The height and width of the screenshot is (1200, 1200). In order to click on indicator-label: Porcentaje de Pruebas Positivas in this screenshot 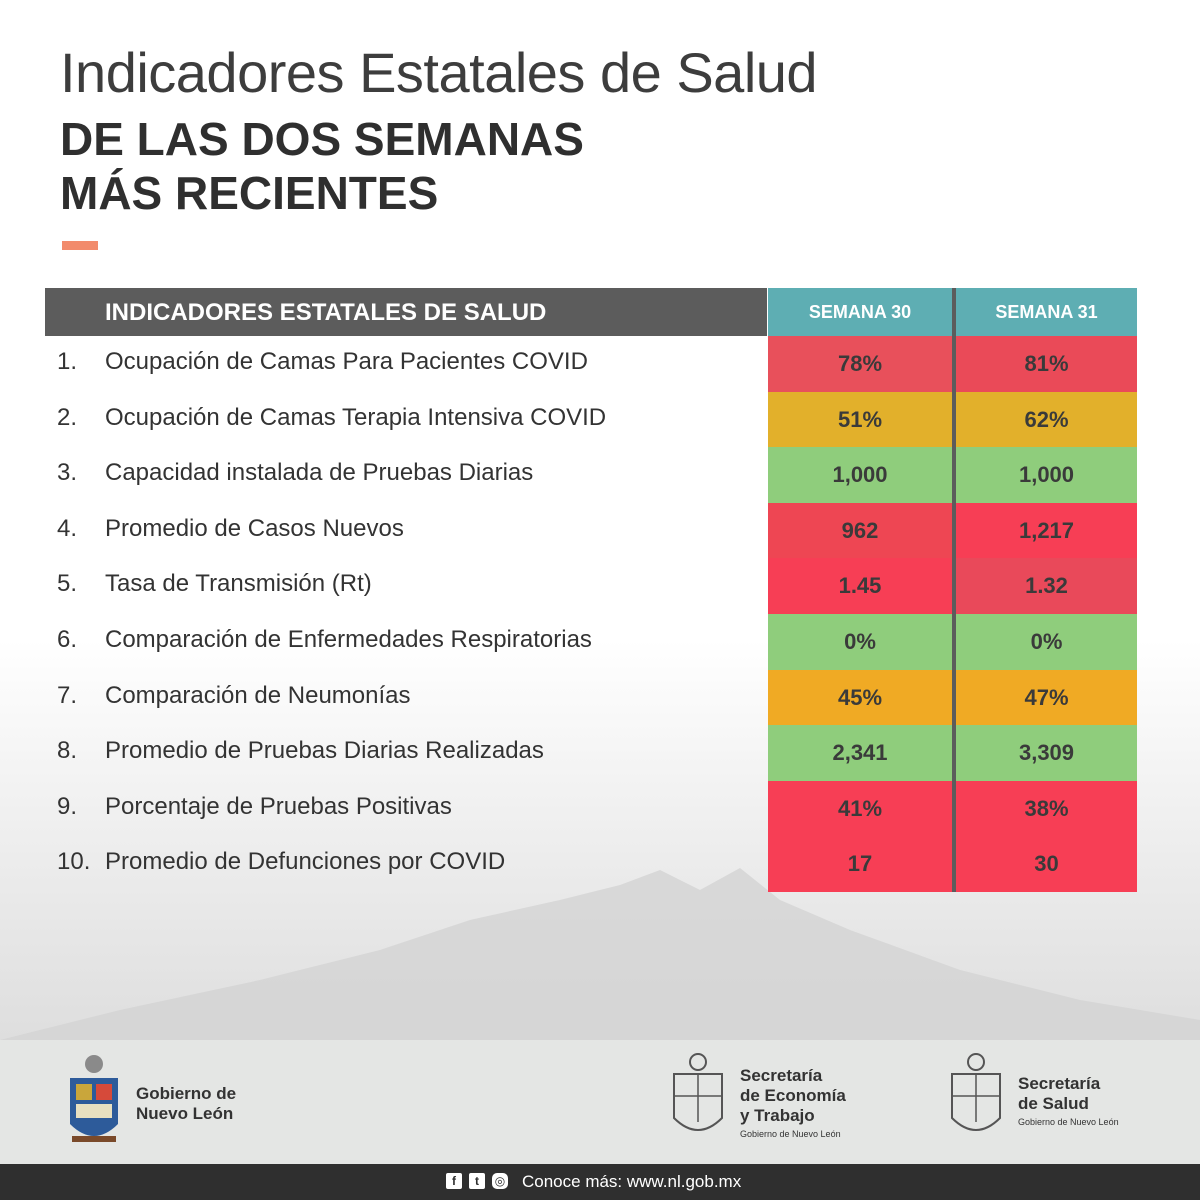, I will do `click(278, 806)`.